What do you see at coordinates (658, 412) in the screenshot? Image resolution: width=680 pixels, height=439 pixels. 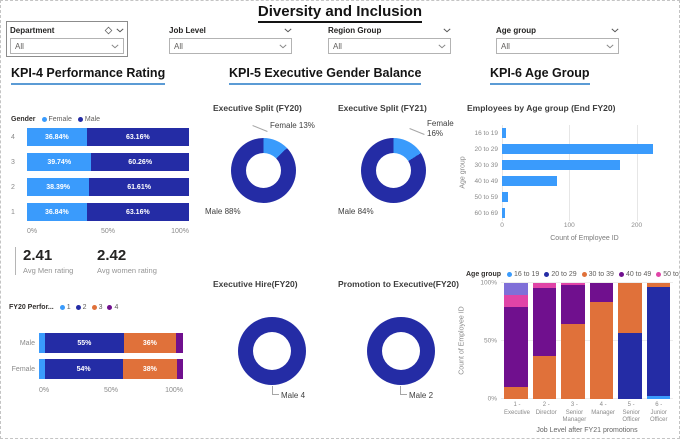 I see `category-label: 6 - Junior Officer` at bounding box center [658, 412].